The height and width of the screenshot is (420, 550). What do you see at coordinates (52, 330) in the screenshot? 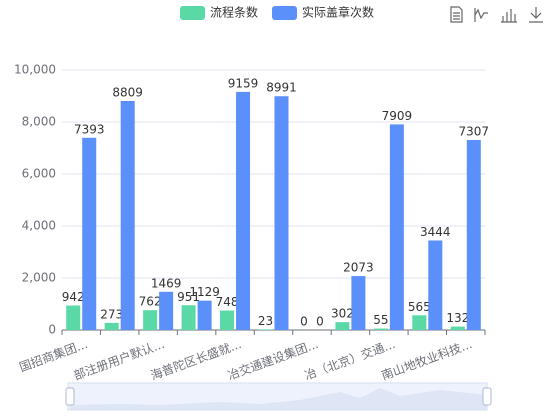
I see `y-tick-label: 0` at bounding box center [52, 330].